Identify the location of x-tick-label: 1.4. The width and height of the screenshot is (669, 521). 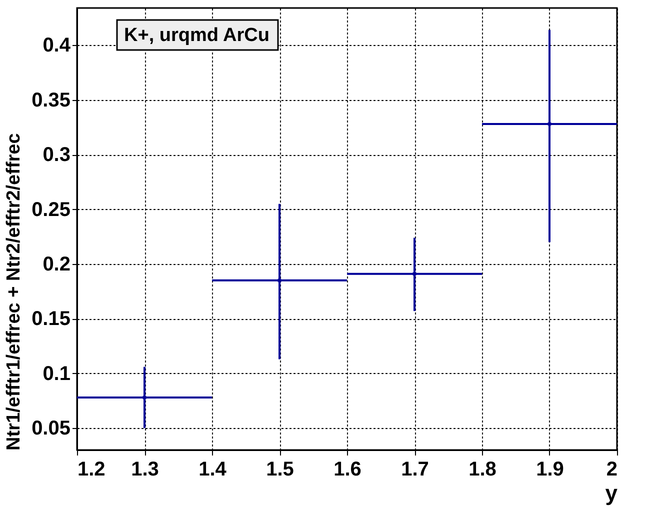
(213, 469).